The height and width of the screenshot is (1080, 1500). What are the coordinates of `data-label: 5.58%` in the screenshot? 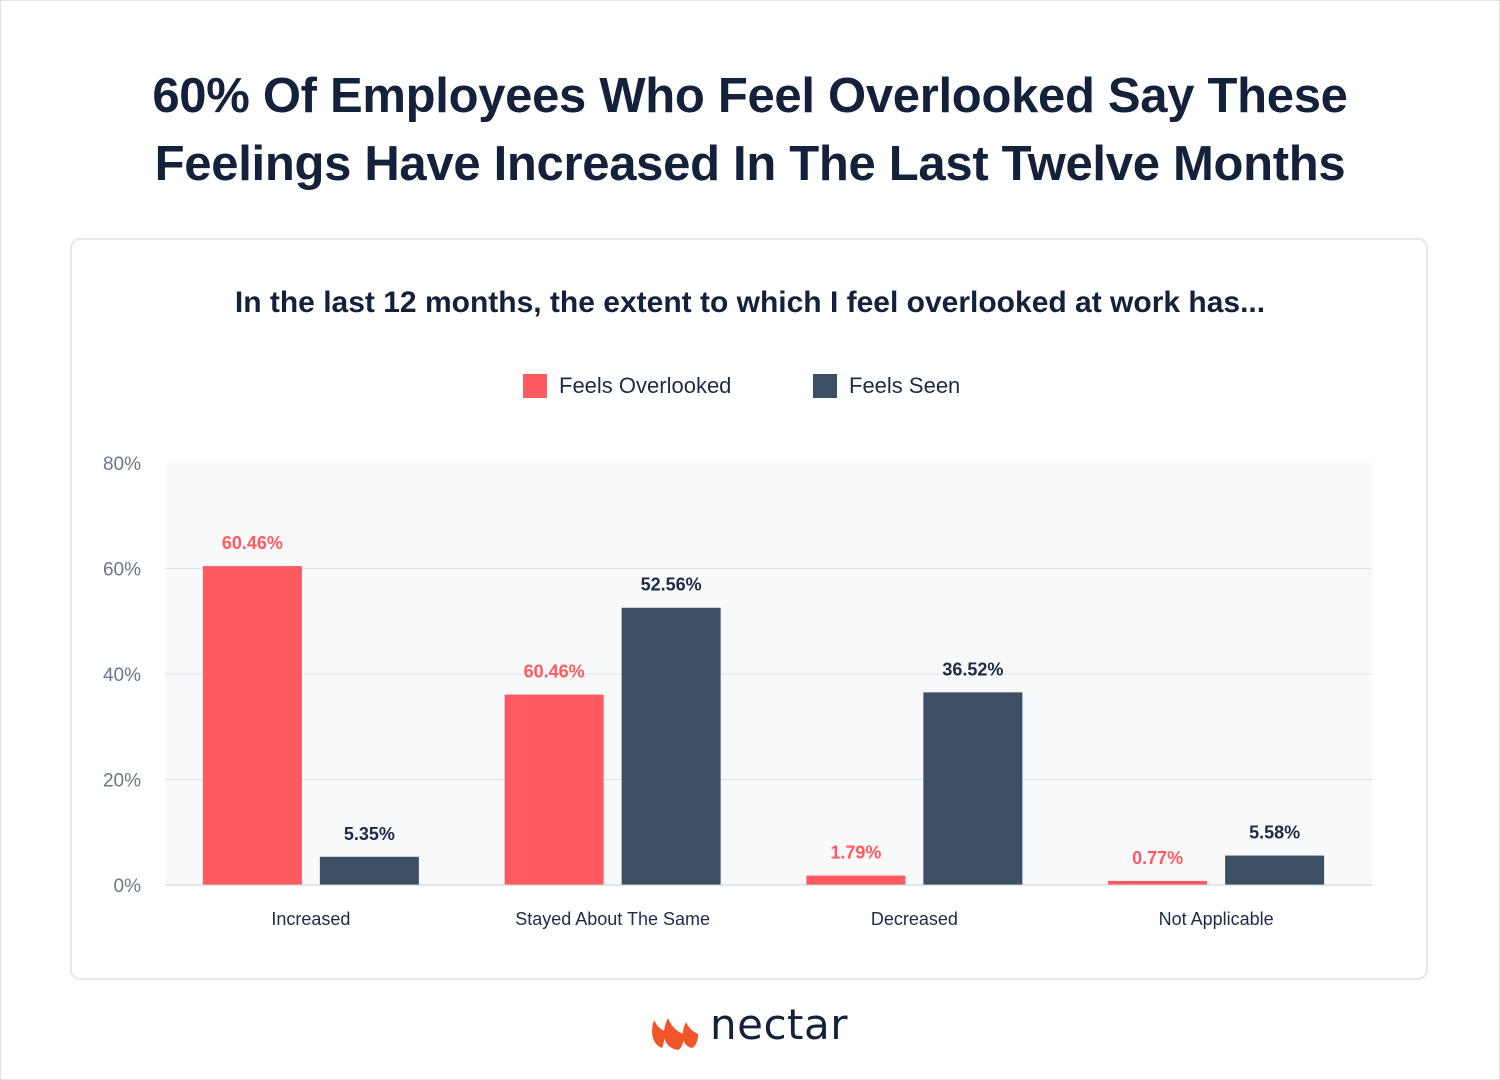 It's located at (1274, 833).